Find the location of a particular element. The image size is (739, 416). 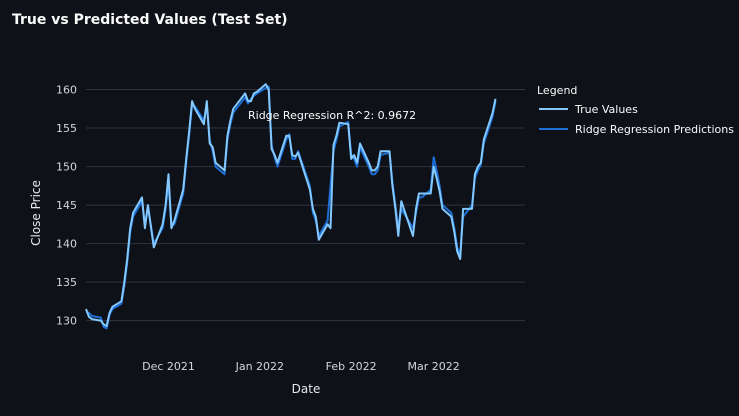

chart-title: True vs Predicted Values (Test Set) is located at coordinates (150, 20).